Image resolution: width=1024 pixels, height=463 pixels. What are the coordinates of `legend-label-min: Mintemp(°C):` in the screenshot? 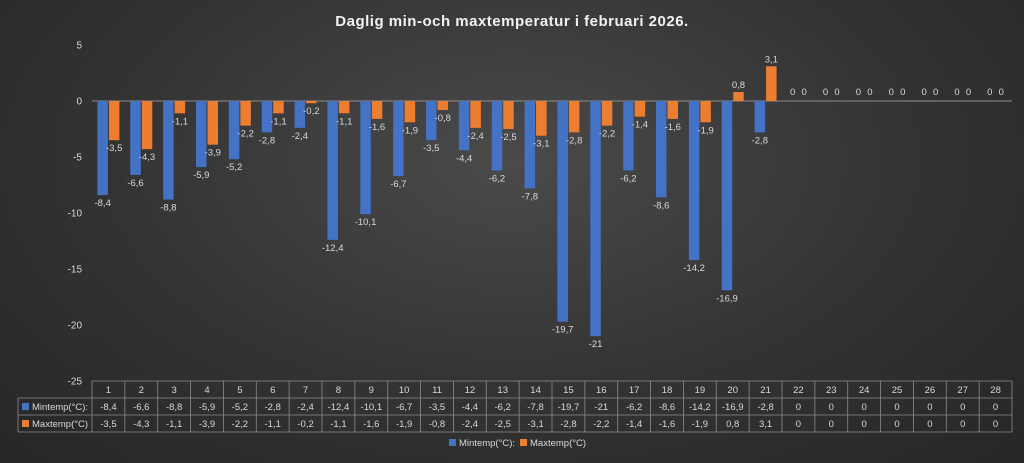 It's located at (487, 443).